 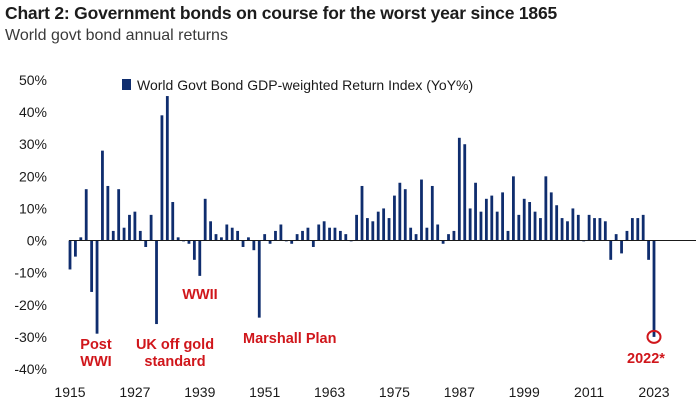 What do you see at coordinates (33, 80) in the screenshot?
I see `y-tick-label: 50%` at bounding box center [33, 80].